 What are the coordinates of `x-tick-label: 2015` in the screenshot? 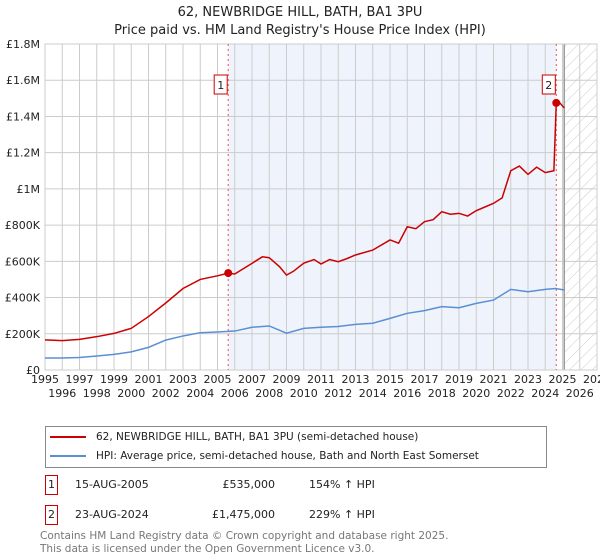 It's located at (390, 379).